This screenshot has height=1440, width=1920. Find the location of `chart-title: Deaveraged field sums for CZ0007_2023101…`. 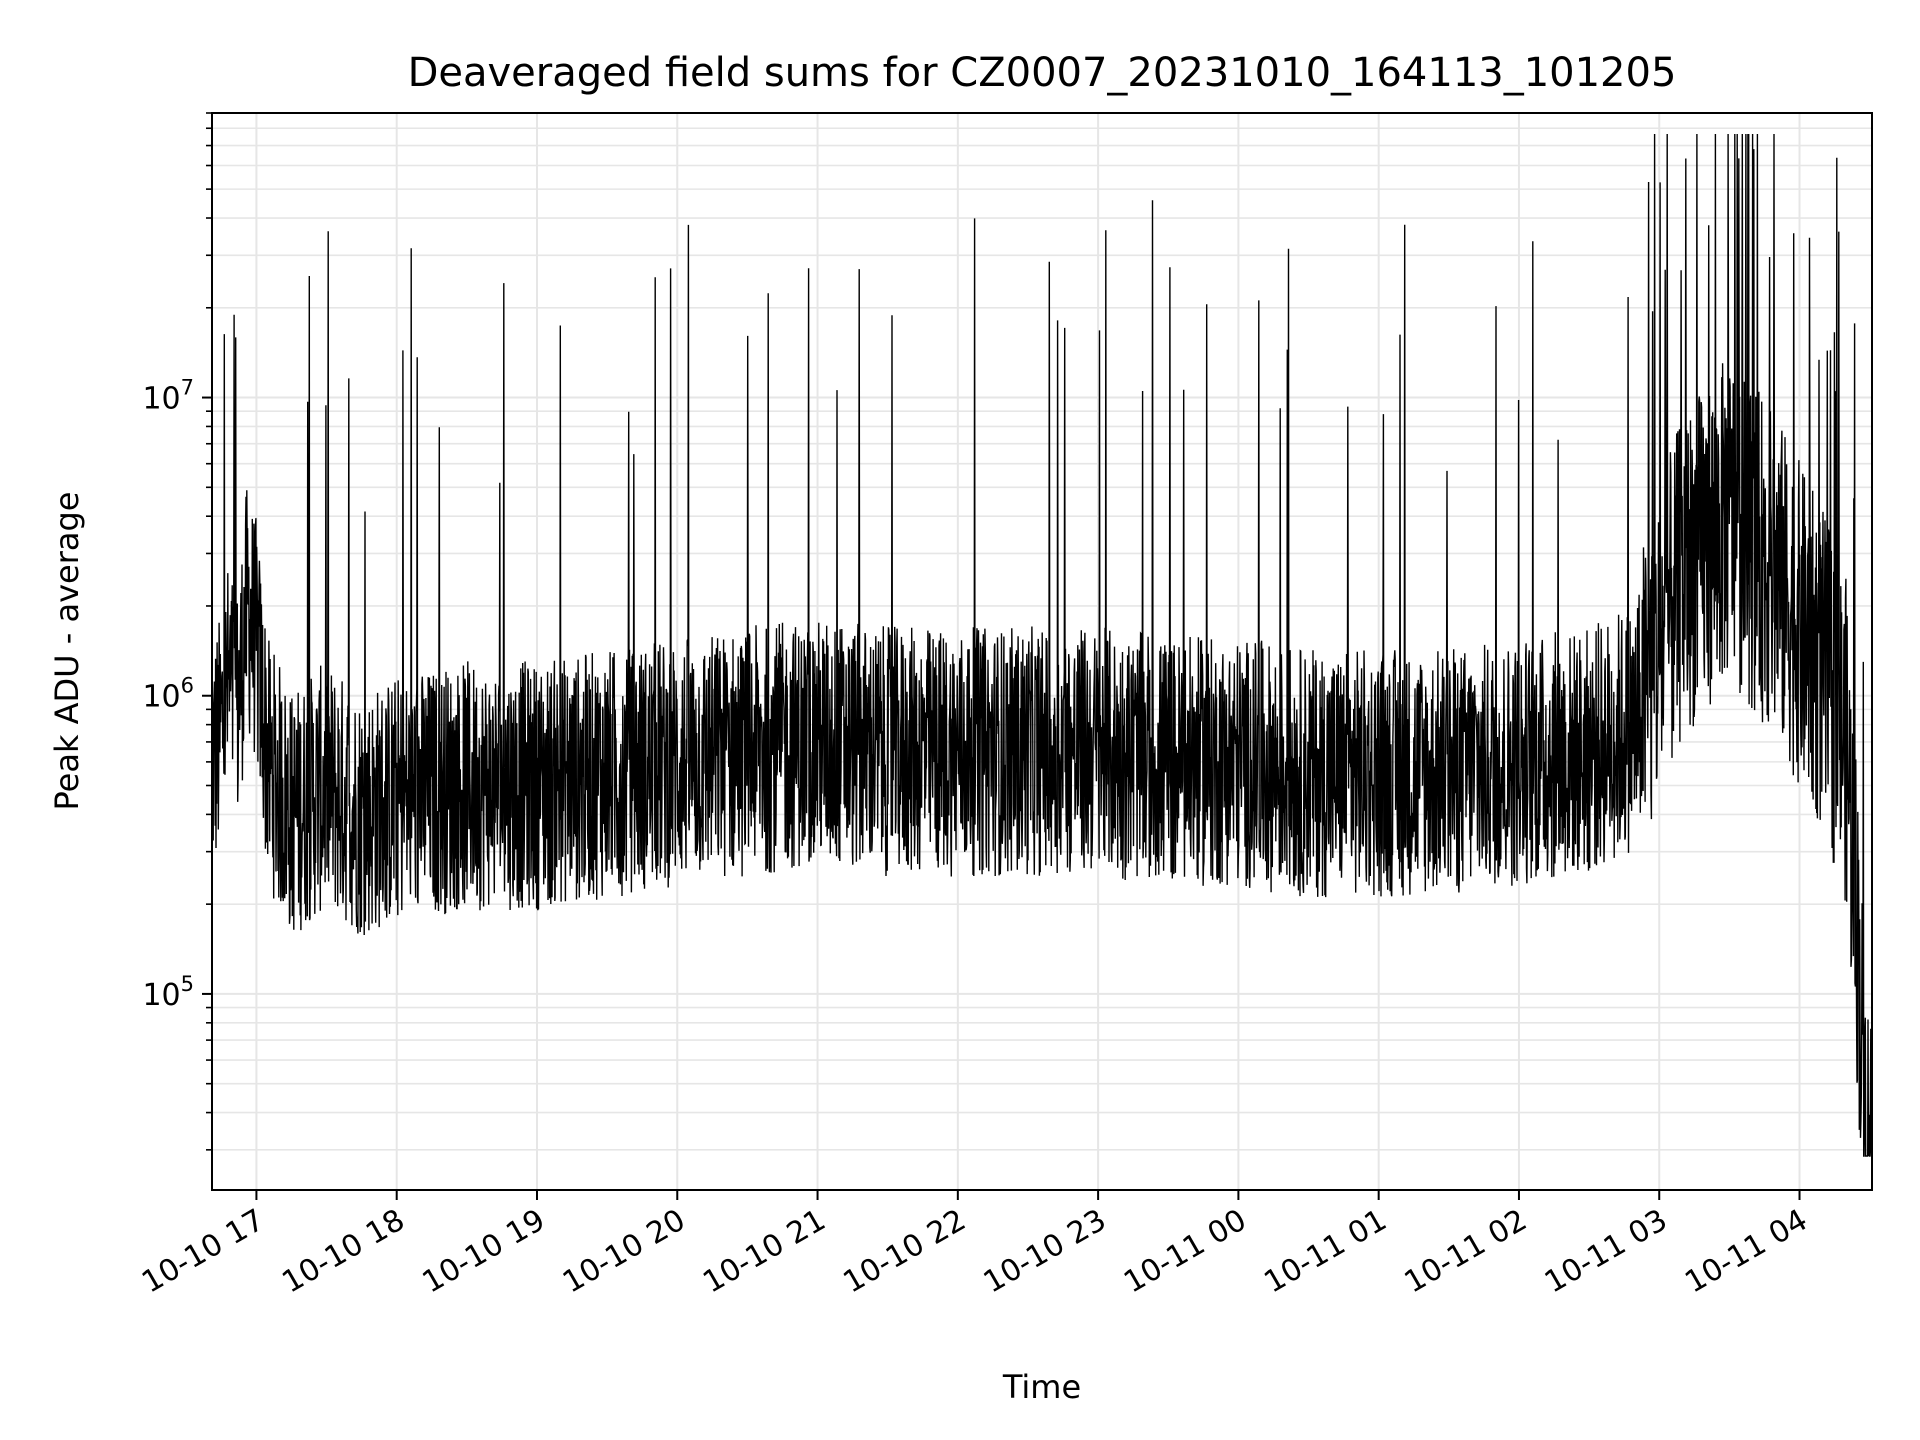

chart-title: Deaveraged field sums for CZ0007_2023101… is located at coordinates (1042, 73).